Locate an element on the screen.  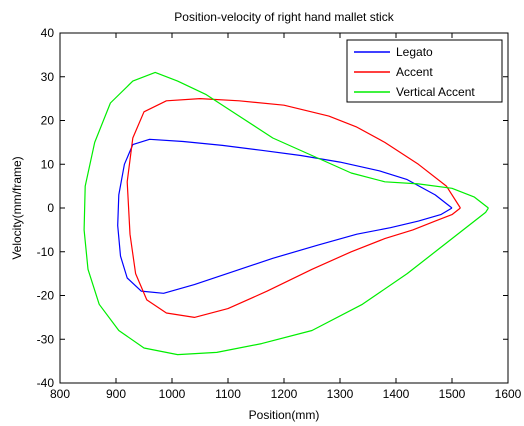
x-tick-label: 900 is located at coordinates (116, 394).